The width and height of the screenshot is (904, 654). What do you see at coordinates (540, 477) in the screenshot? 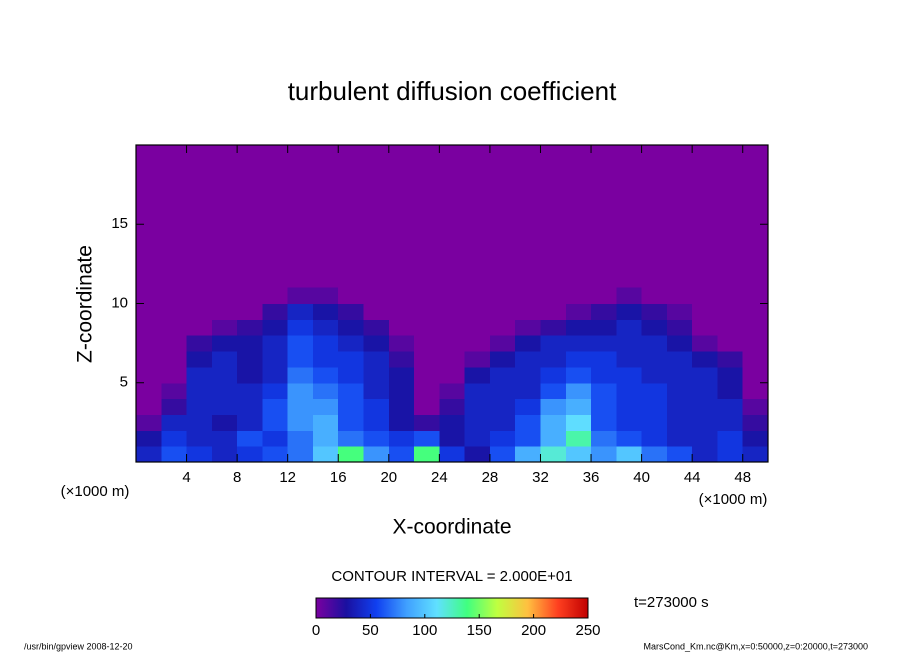
I see `x-tick-label: 32` at bounding box center [540, 477].